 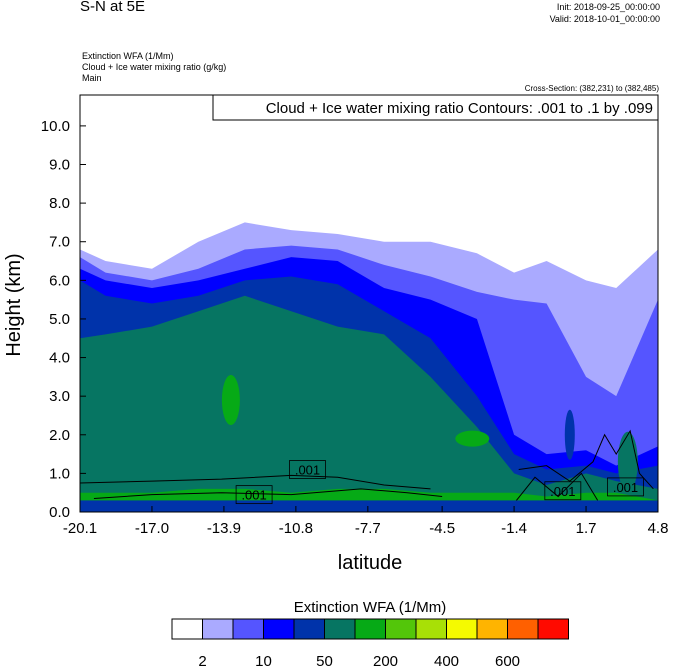 I want to click on field-label-3: Main, so click(x=92, y=78).